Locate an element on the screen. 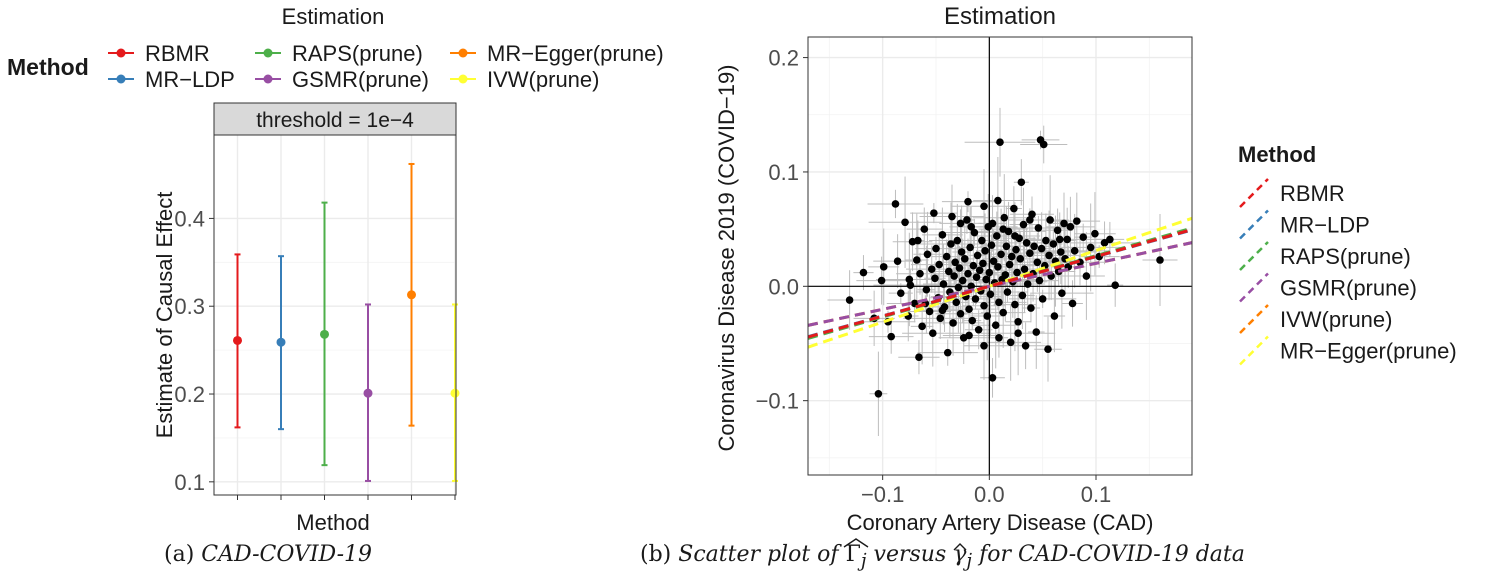 The width and height of the screenshot is (1495, 583). caption-b-label: (b) is located at coordinates (656, 554).